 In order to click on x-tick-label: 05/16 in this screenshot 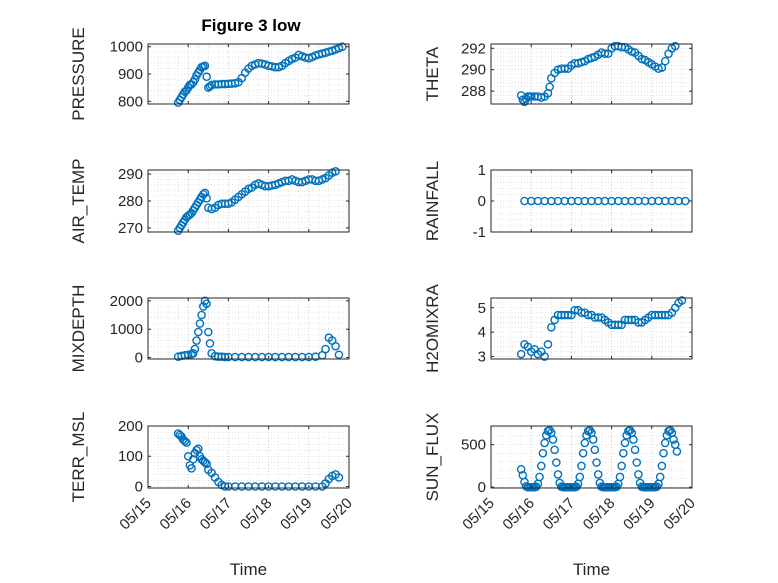, I will do `click(175, 514)`.